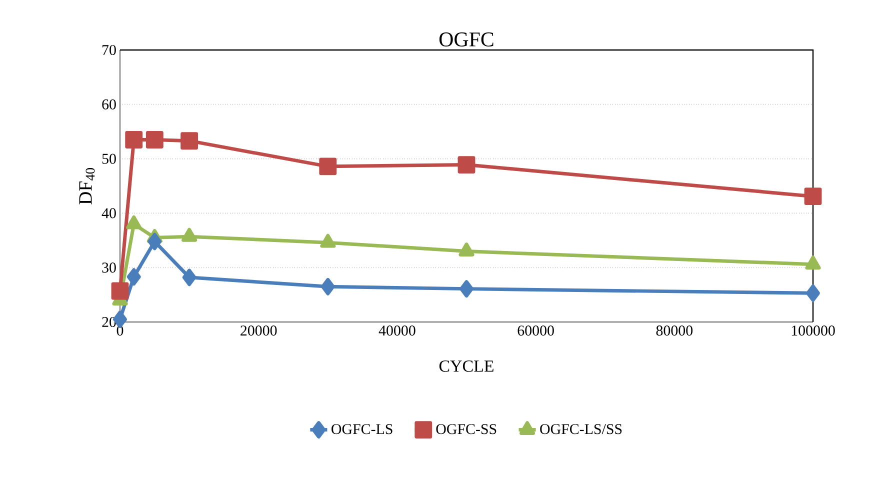  Describe the element at coordinates (109, 267) in the screenshot. I see `y-tick-label: 30` at that location.